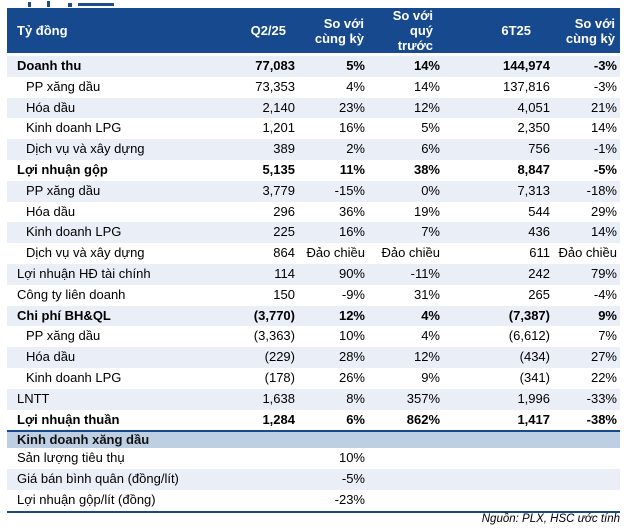  I want to click on table-row: PP xăng dầu 73,353 4% 14% 137,816 -3%, so click(313, 87).